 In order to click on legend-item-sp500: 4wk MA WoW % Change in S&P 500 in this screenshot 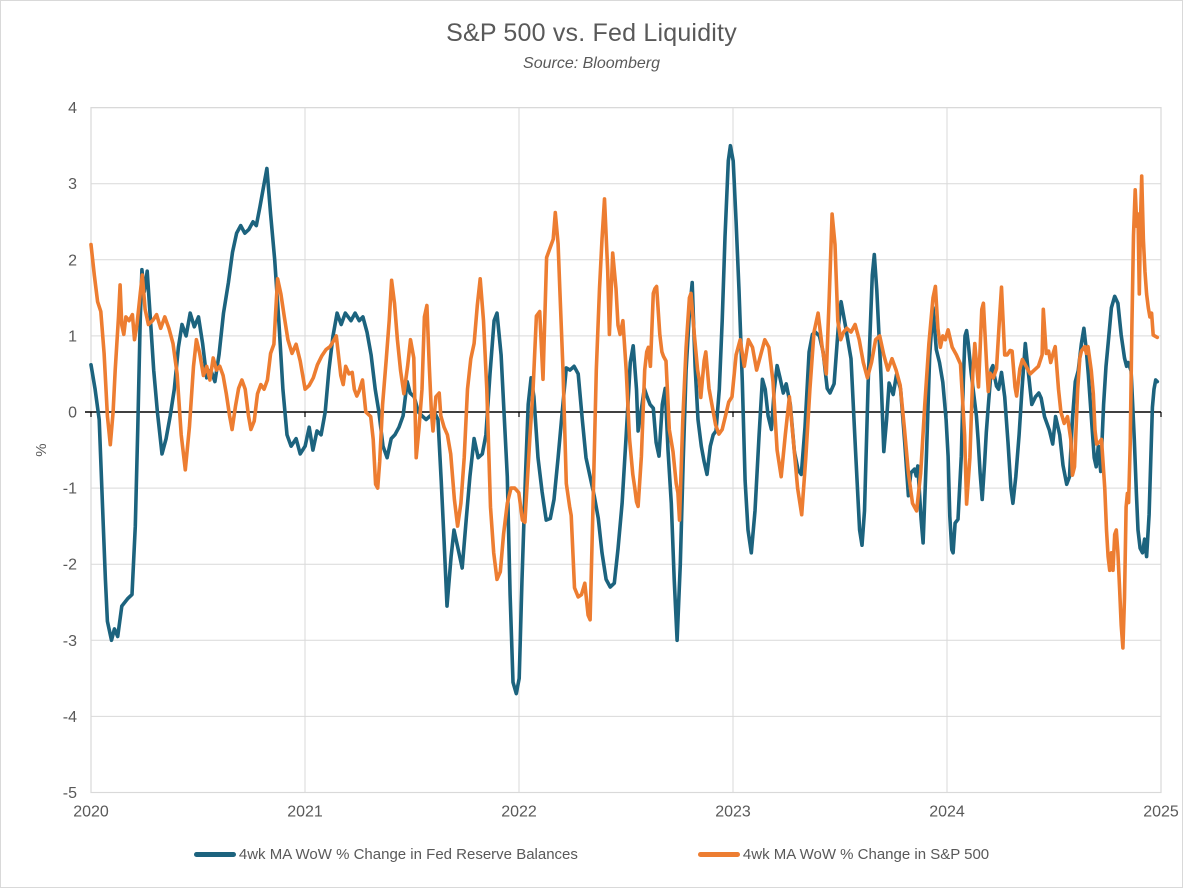, I will do `click(843, 854)`.